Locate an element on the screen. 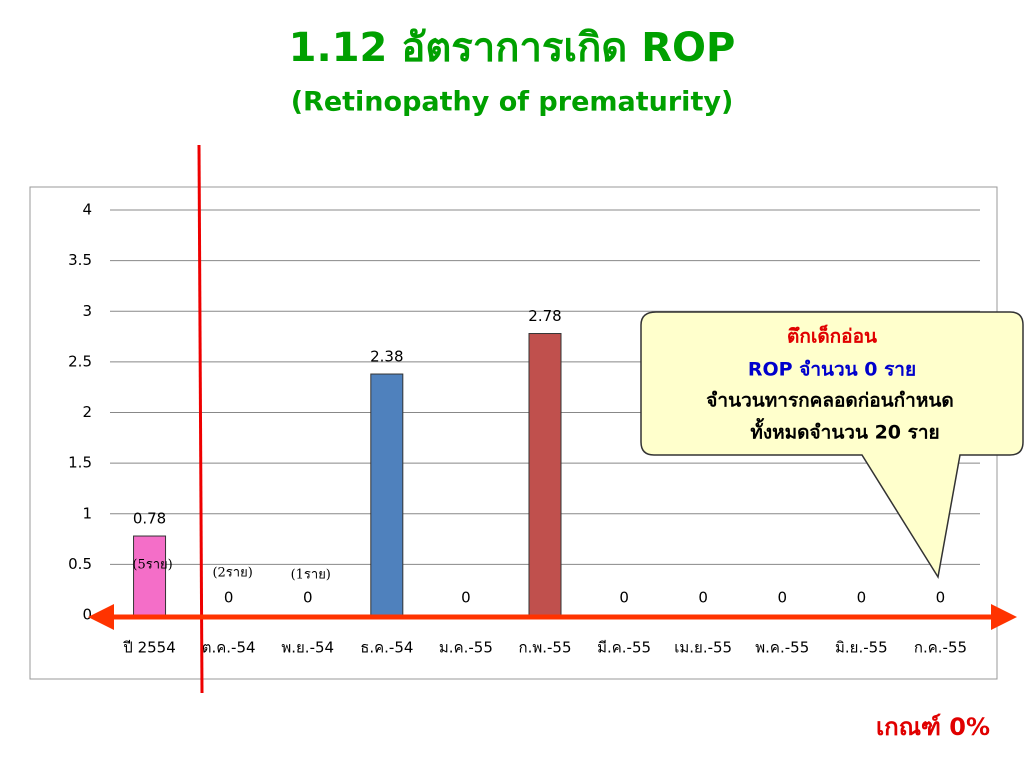 The width and height of the screenshot is (1024, 768). x-tick-label: ต.ค.-54 is located at coordinates (229, 648).